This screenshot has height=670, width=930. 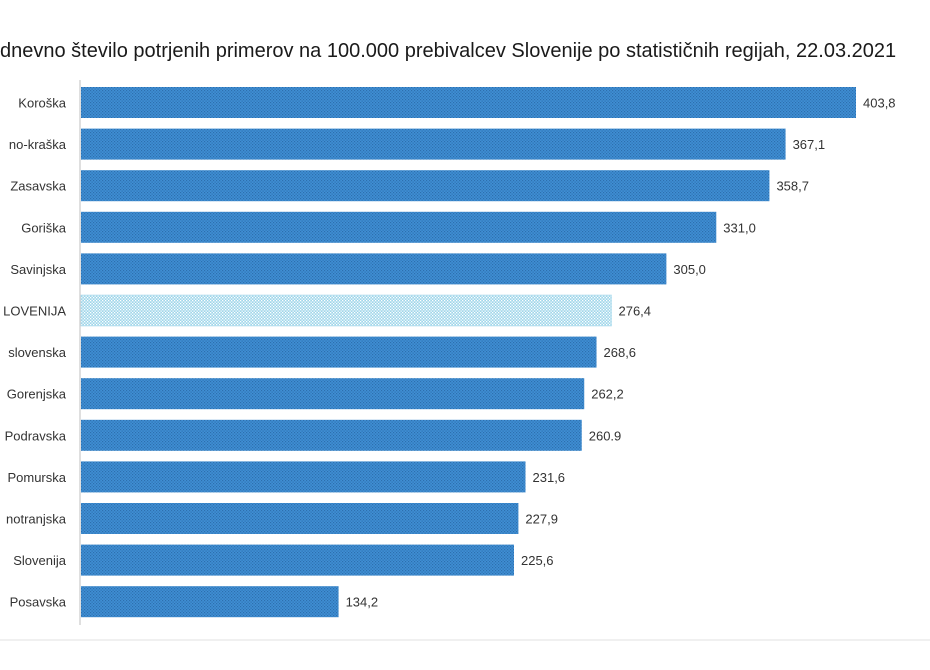 What do you see at coordinates (44, 227) in the screenshot?
I see `category-label-3: Goriška` at bounding box center [44, 227].